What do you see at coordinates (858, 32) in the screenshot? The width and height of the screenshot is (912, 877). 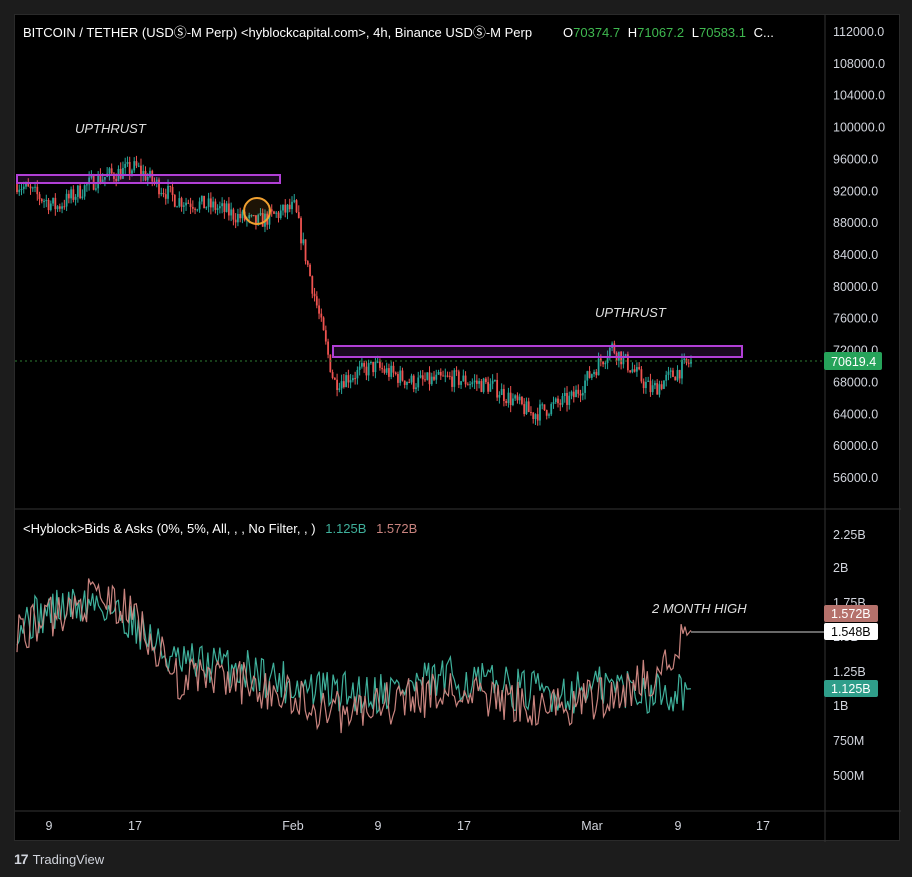 I see `price-tick-label: 112000.0` at bounding box center [858, 32].